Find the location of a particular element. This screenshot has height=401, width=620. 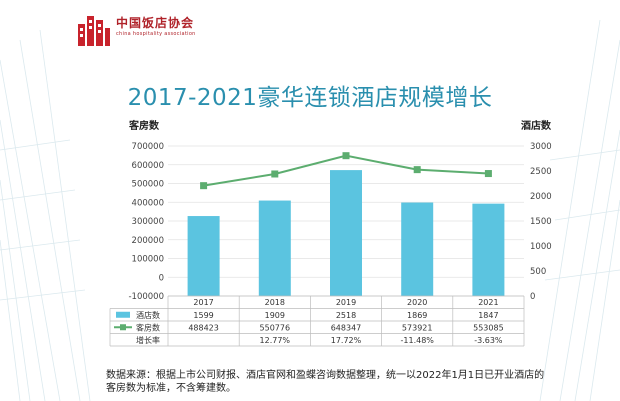

x-axis-label: 2020 is located at coordinates (417, 302).